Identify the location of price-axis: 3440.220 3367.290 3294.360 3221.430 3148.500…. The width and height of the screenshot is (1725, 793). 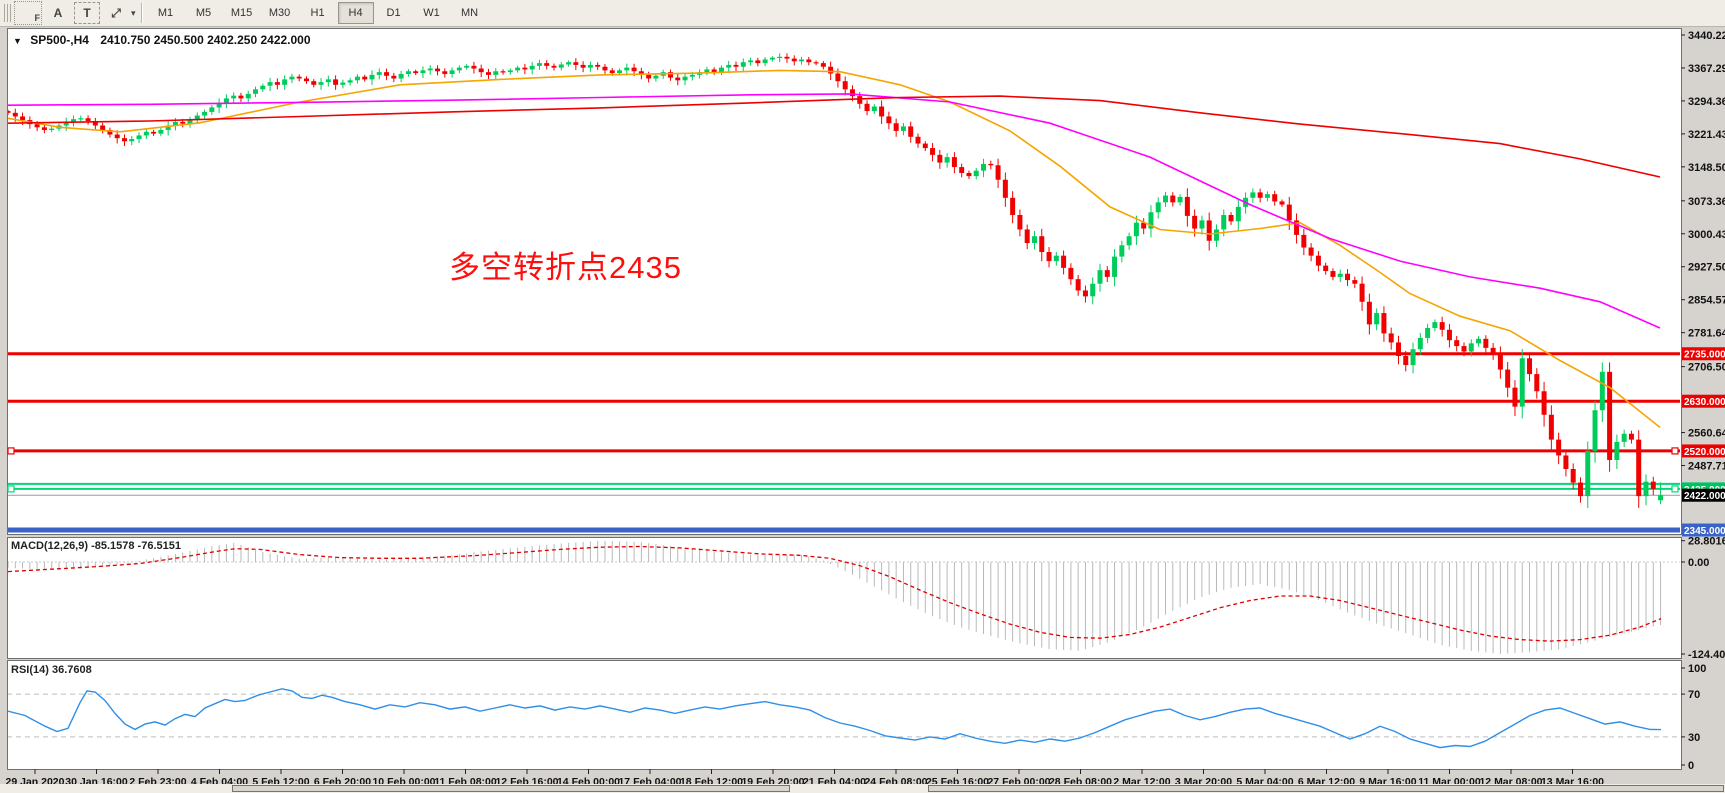
(1703, 283).